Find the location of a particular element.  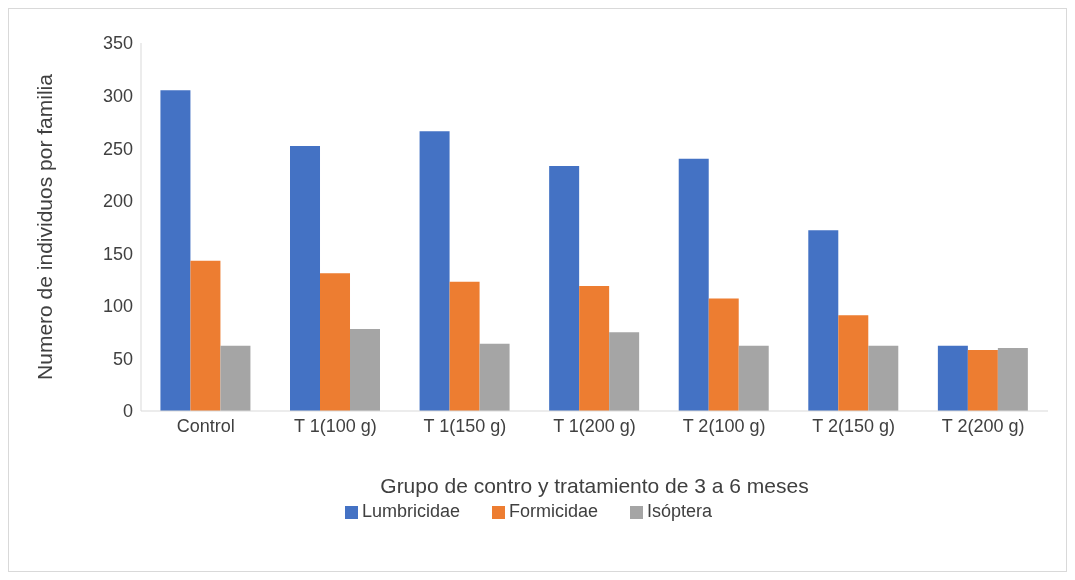

y-tick-label: 350 is located at coordinates (117, 43).